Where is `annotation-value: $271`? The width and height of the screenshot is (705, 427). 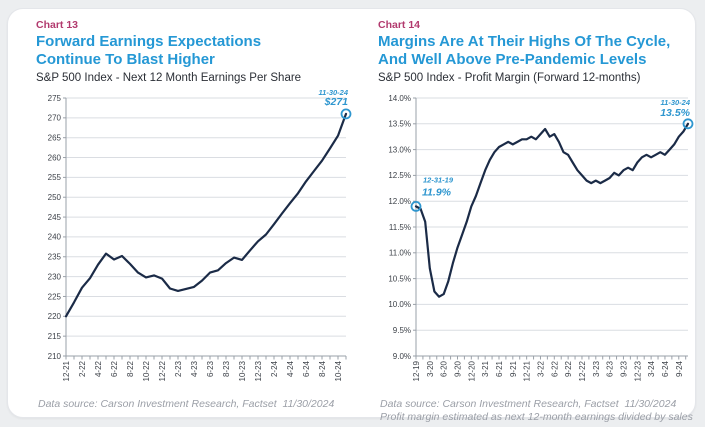
annotation-value: $271 is located at coordinates (336, 102).